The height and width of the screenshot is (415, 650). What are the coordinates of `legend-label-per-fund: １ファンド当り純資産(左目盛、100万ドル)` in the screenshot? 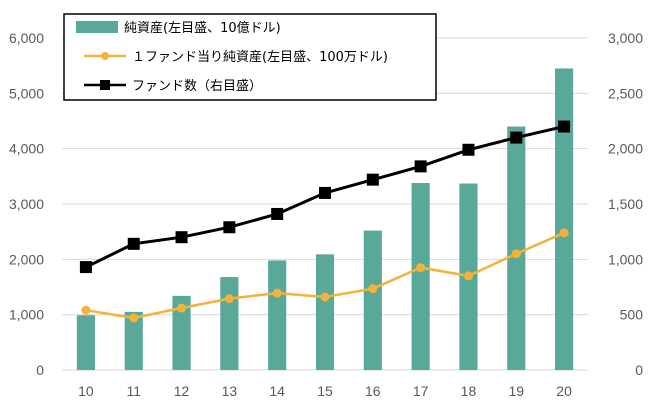 It's located at (260, 57).